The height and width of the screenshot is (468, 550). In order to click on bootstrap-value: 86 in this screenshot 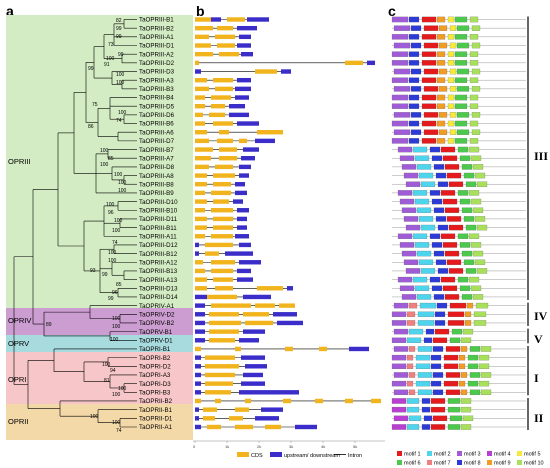, I will do `click(91, 127)`.